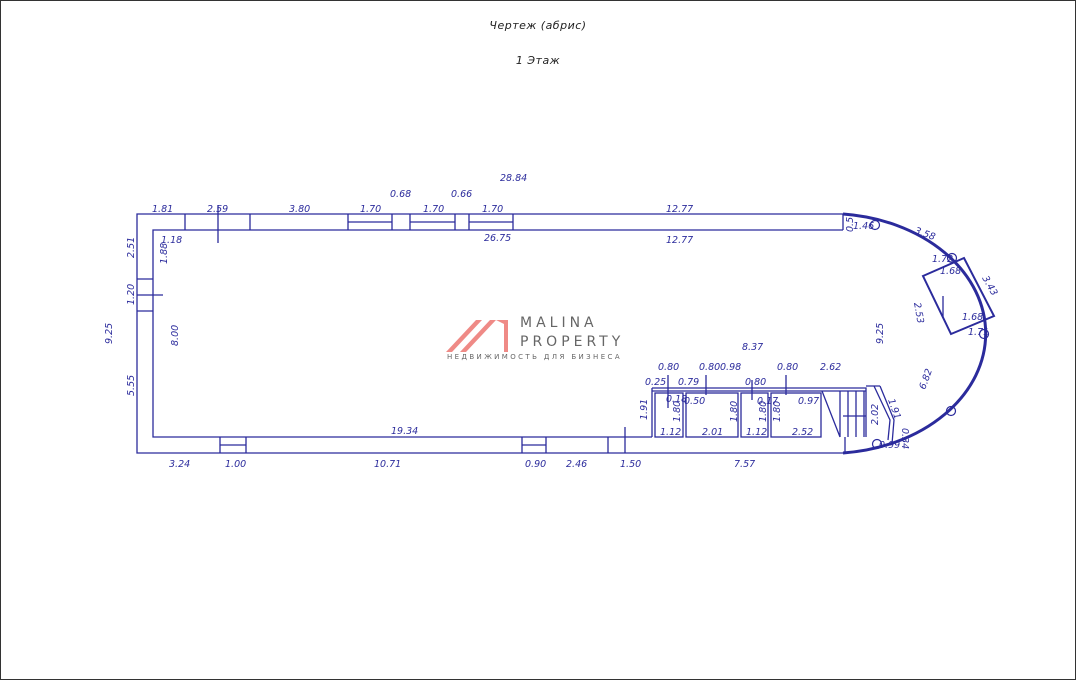  What do you see at coordinates (235, 464) in the screenshot?
I see `dim-label: 1.00` at bounding box center [235, 464].